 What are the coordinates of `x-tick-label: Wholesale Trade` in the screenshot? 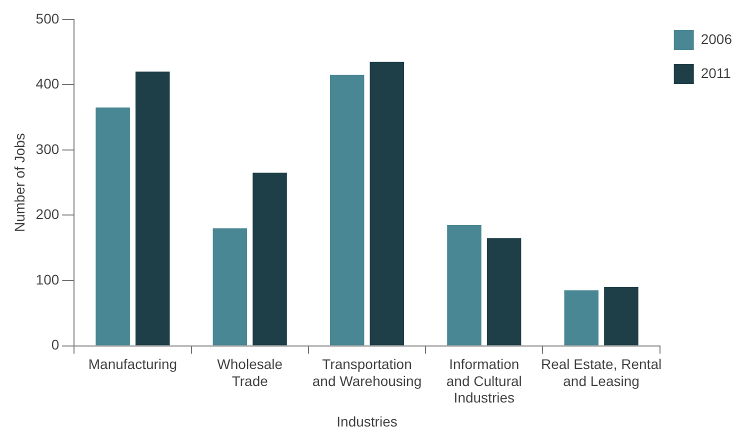 It's located at (250, 372).